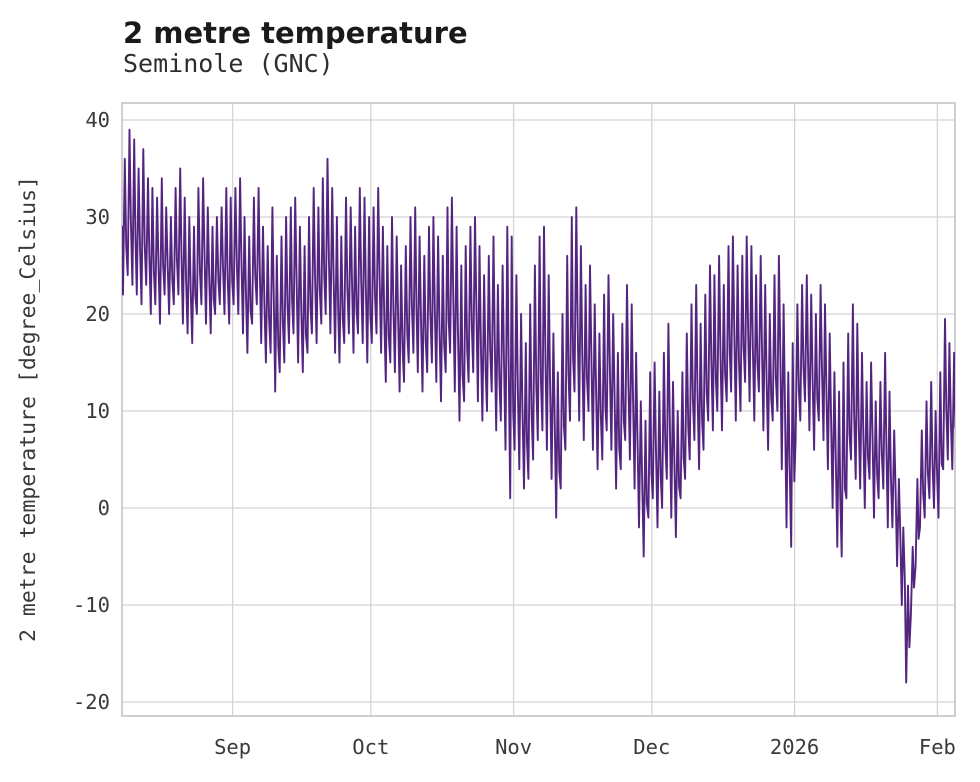 Image resolution: width=980 pixels, height=782 pixels. What do you see at coordinates (97, 314) in the screenshot?
I see `y-tick-label: 20` at bounding box center [97, 314].